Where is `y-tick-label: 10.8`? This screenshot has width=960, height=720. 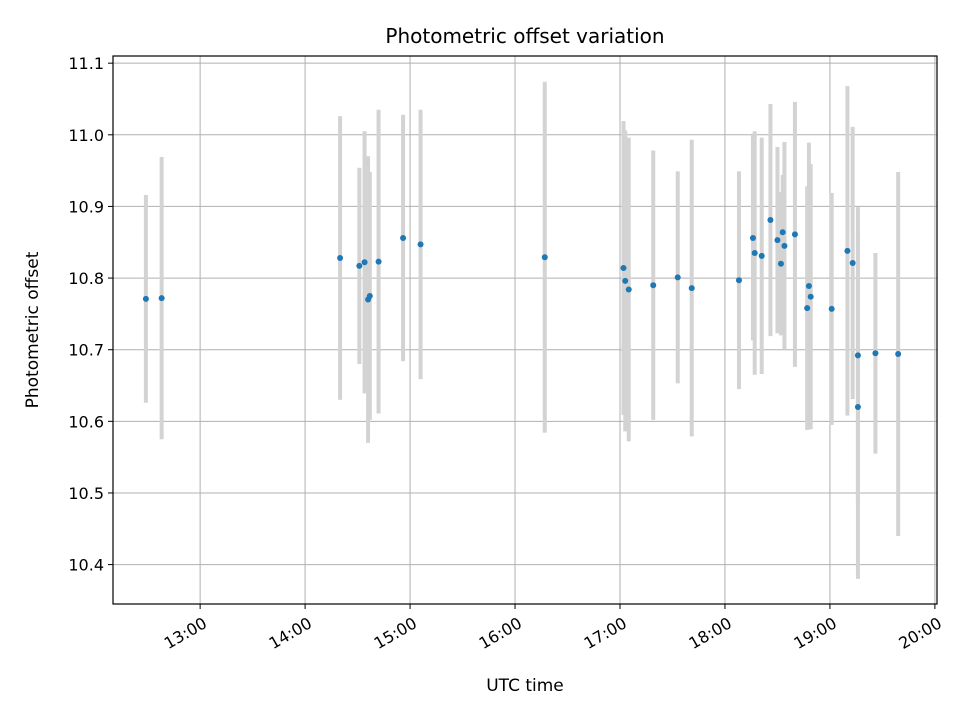
y-tick-label: 10.8 is located at coordinates (86, 278).